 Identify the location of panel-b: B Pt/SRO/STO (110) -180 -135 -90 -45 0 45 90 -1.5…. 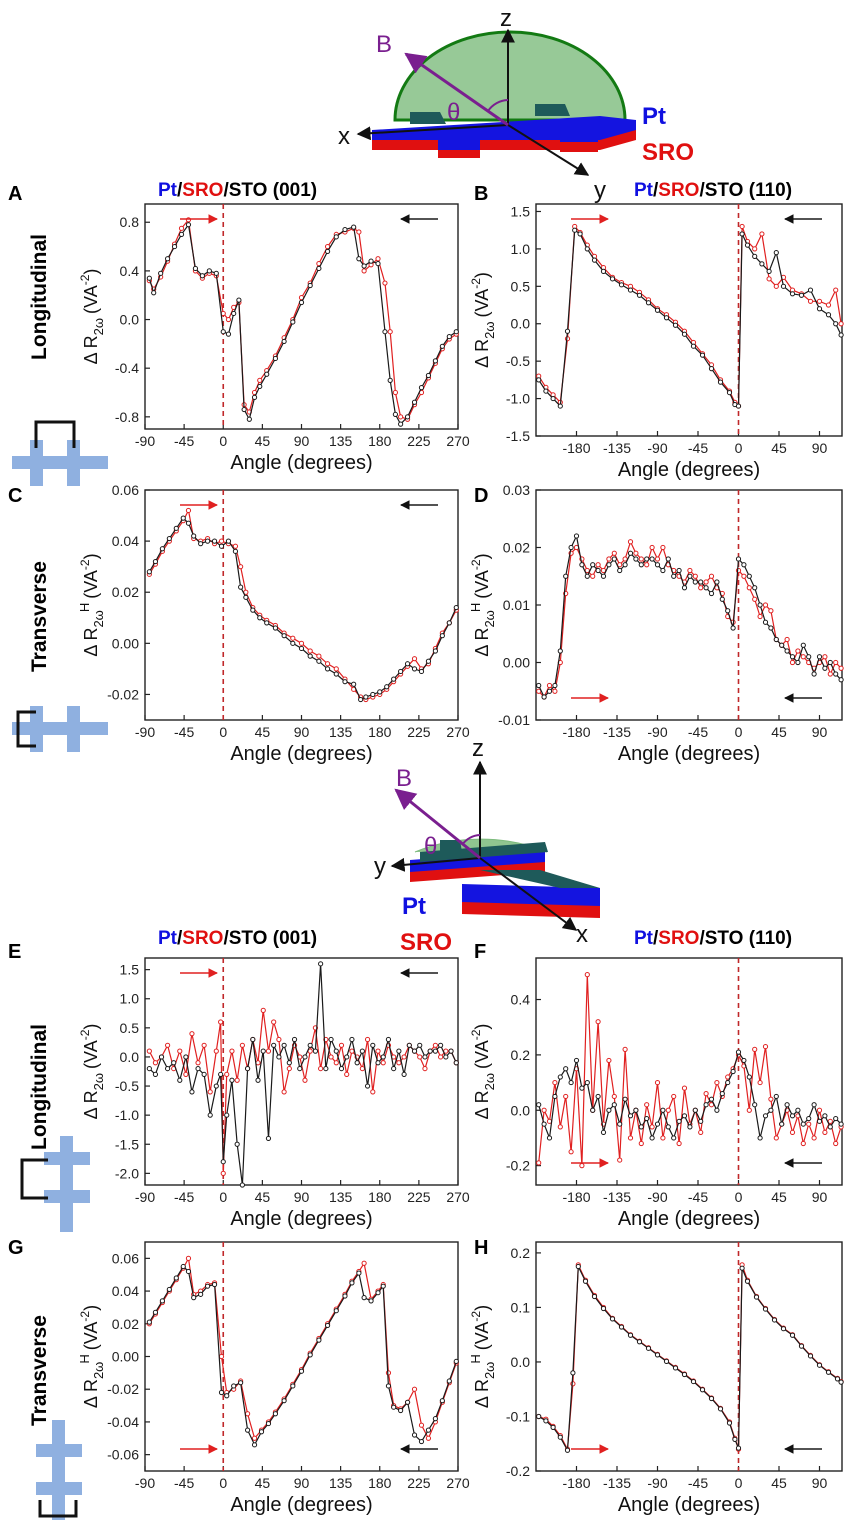
(656, 330).